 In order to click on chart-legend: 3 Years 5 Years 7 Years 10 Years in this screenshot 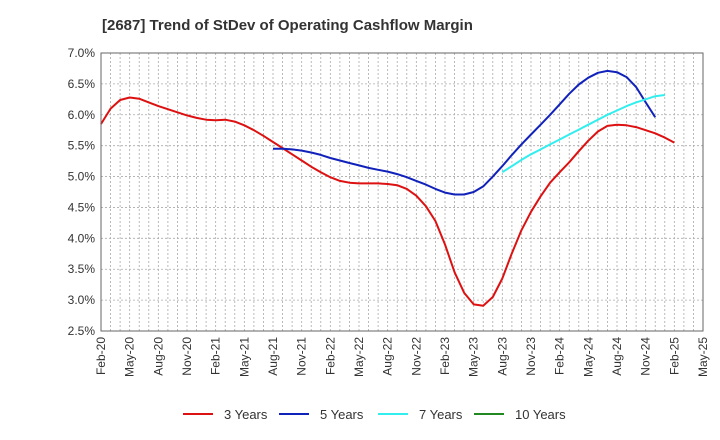, I will do `click(374, 414)`.